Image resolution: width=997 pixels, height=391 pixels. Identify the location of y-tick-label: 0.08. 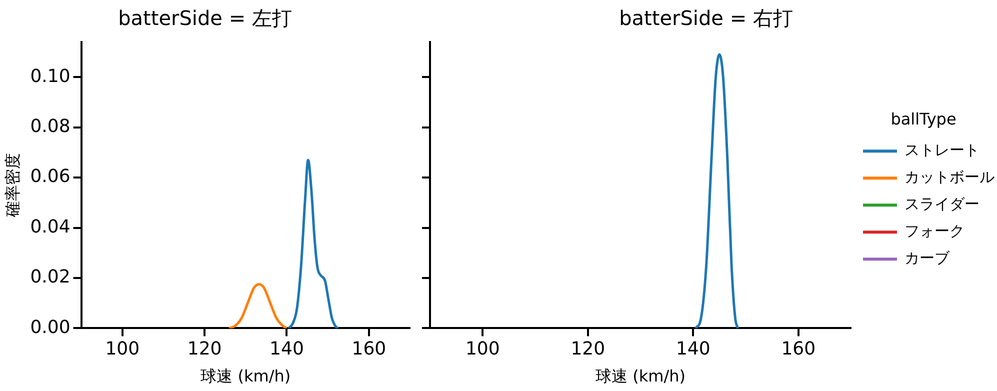
(50, 127).